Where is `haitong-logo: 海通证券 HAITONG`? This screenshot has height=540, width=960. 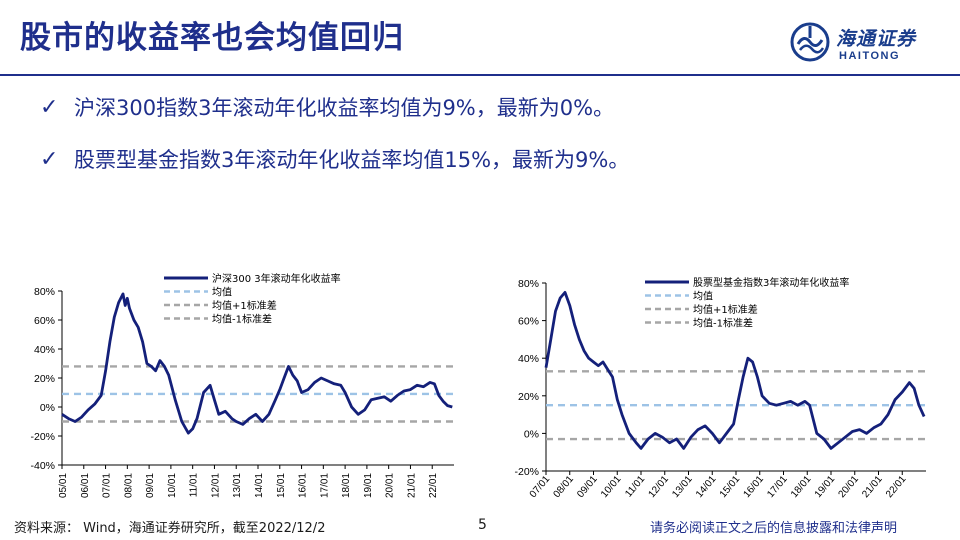 haitong-logo: 海通证券 HAITONG is located at coordinates (865, 42).